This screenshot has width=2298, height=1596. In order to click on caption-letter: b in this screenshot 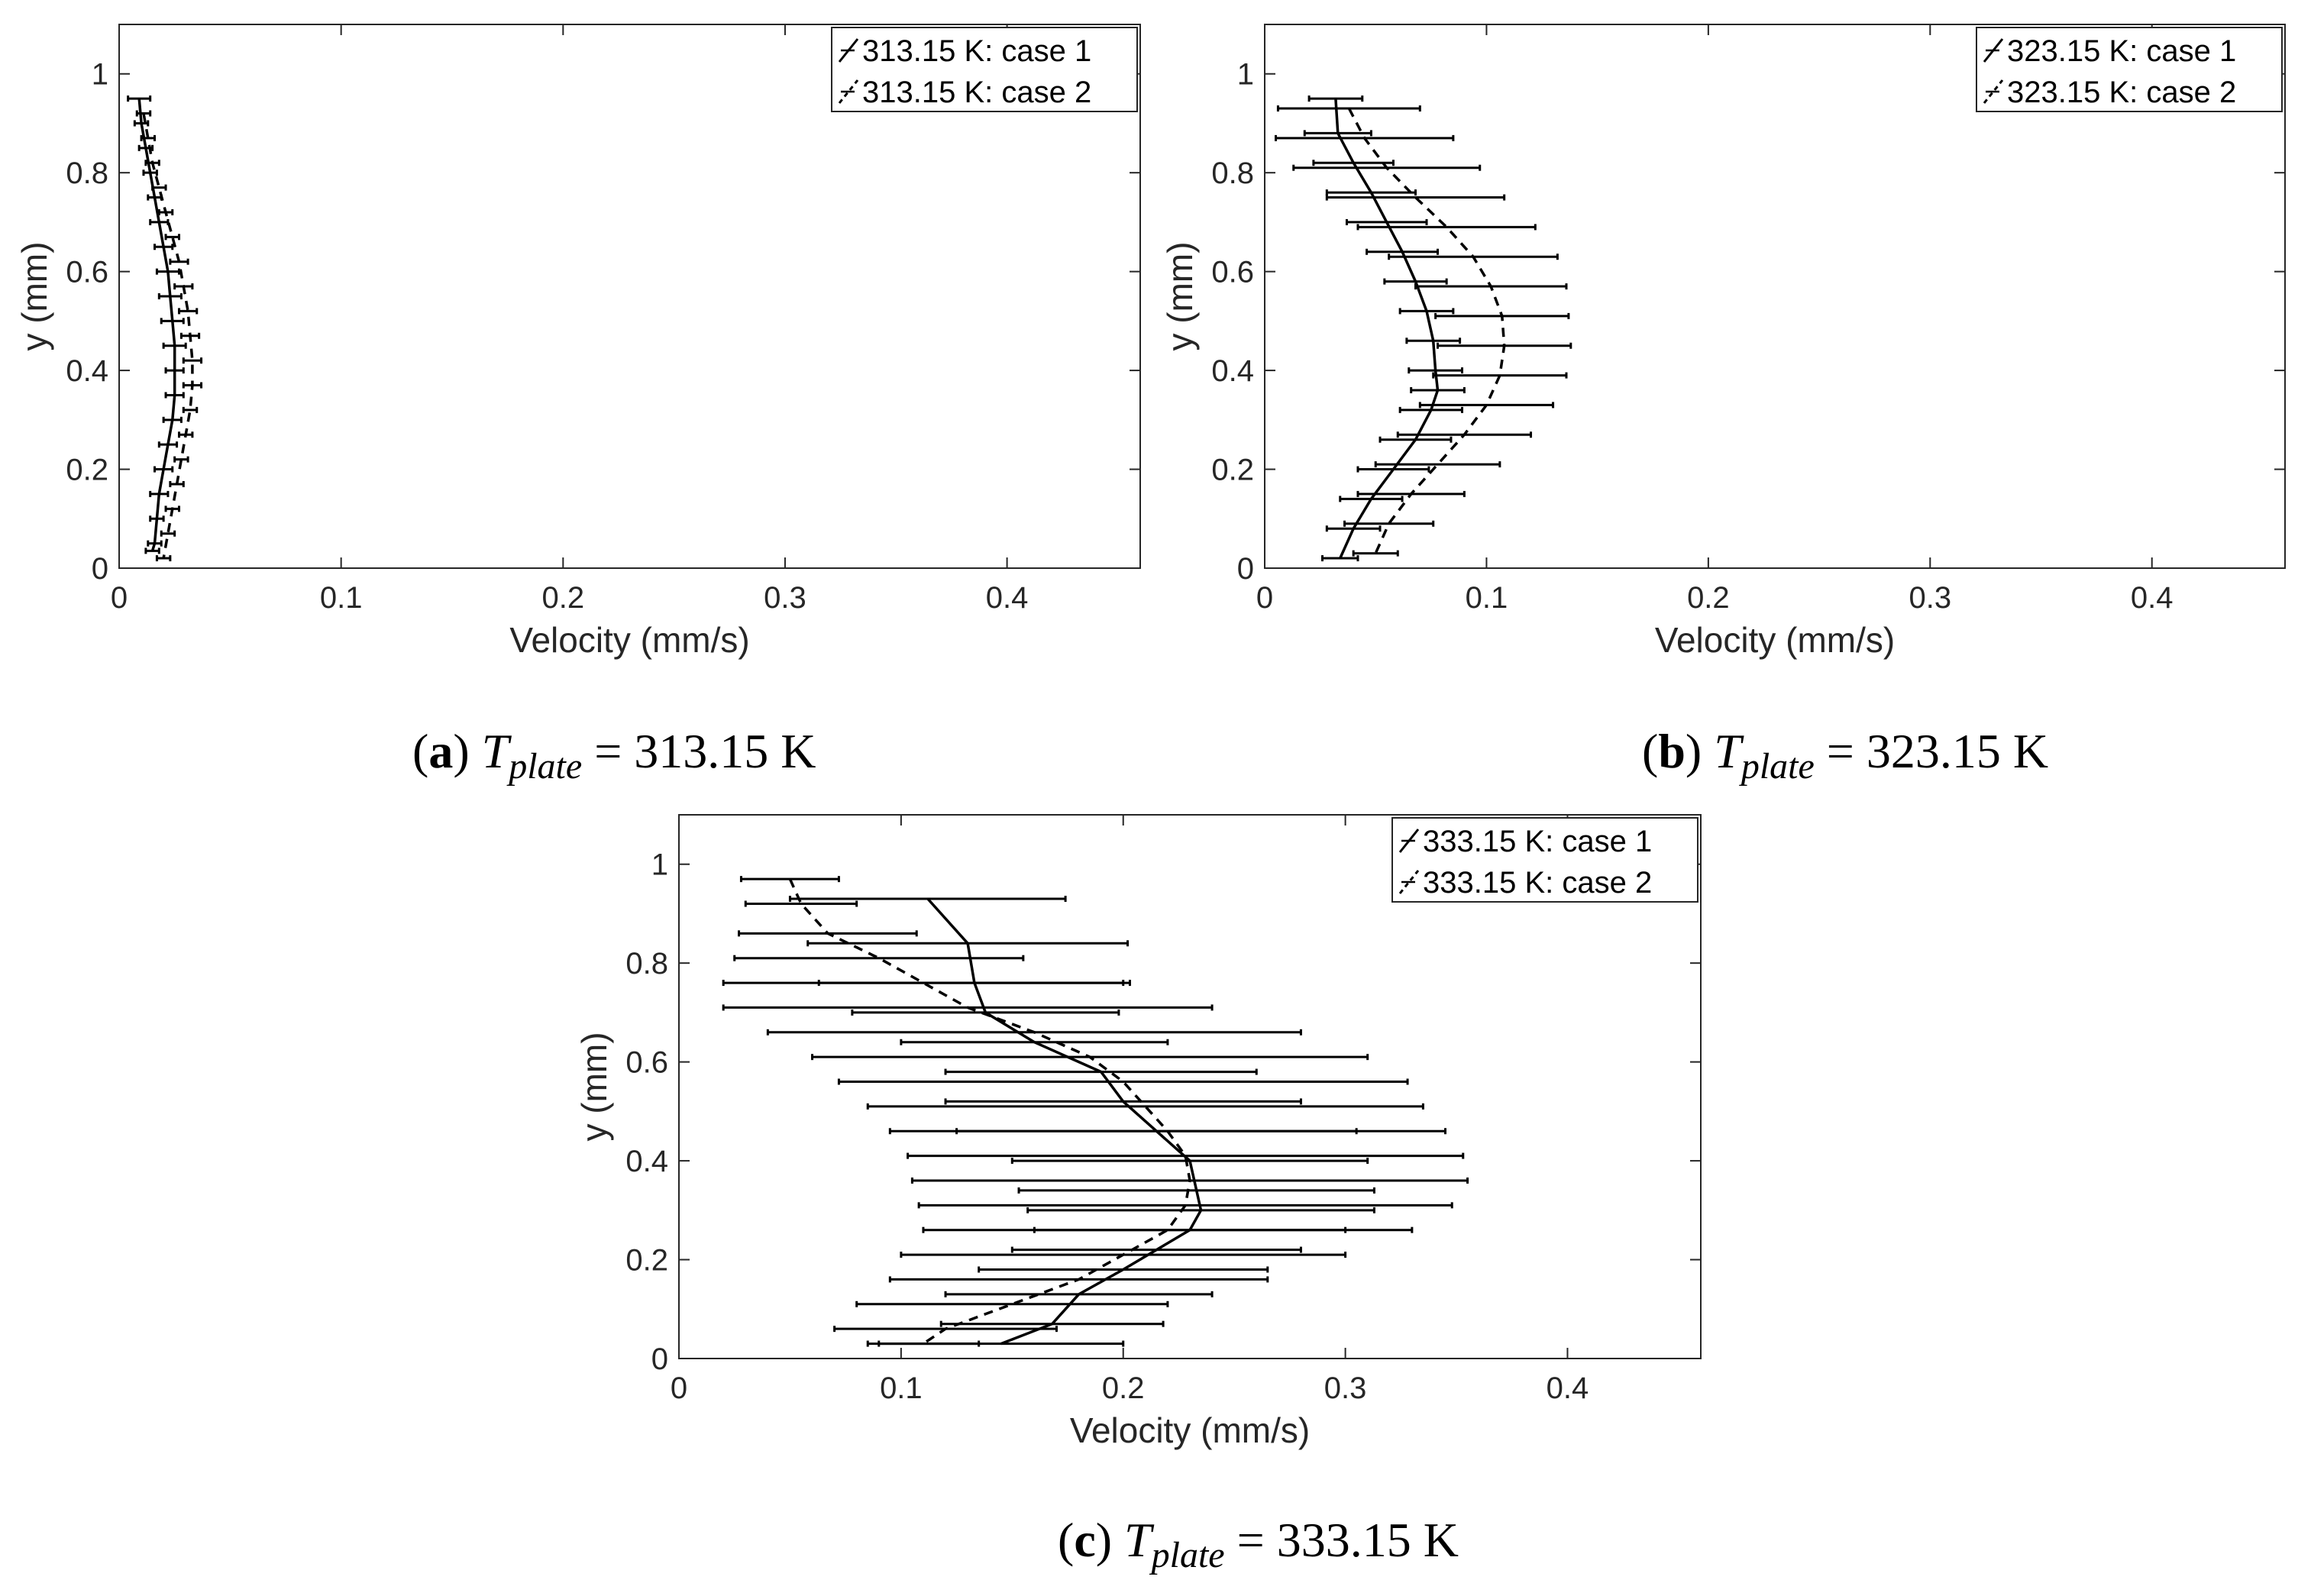, I will do `click(1672, 751)`.